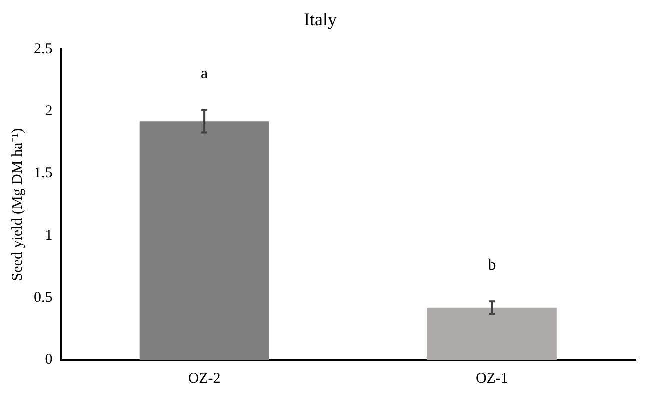  Describe the element at coordinates (18, 205) in the screenshot. I see `y-axis-title: Seed yield (Mg DM ha⁻¹)` at that location.